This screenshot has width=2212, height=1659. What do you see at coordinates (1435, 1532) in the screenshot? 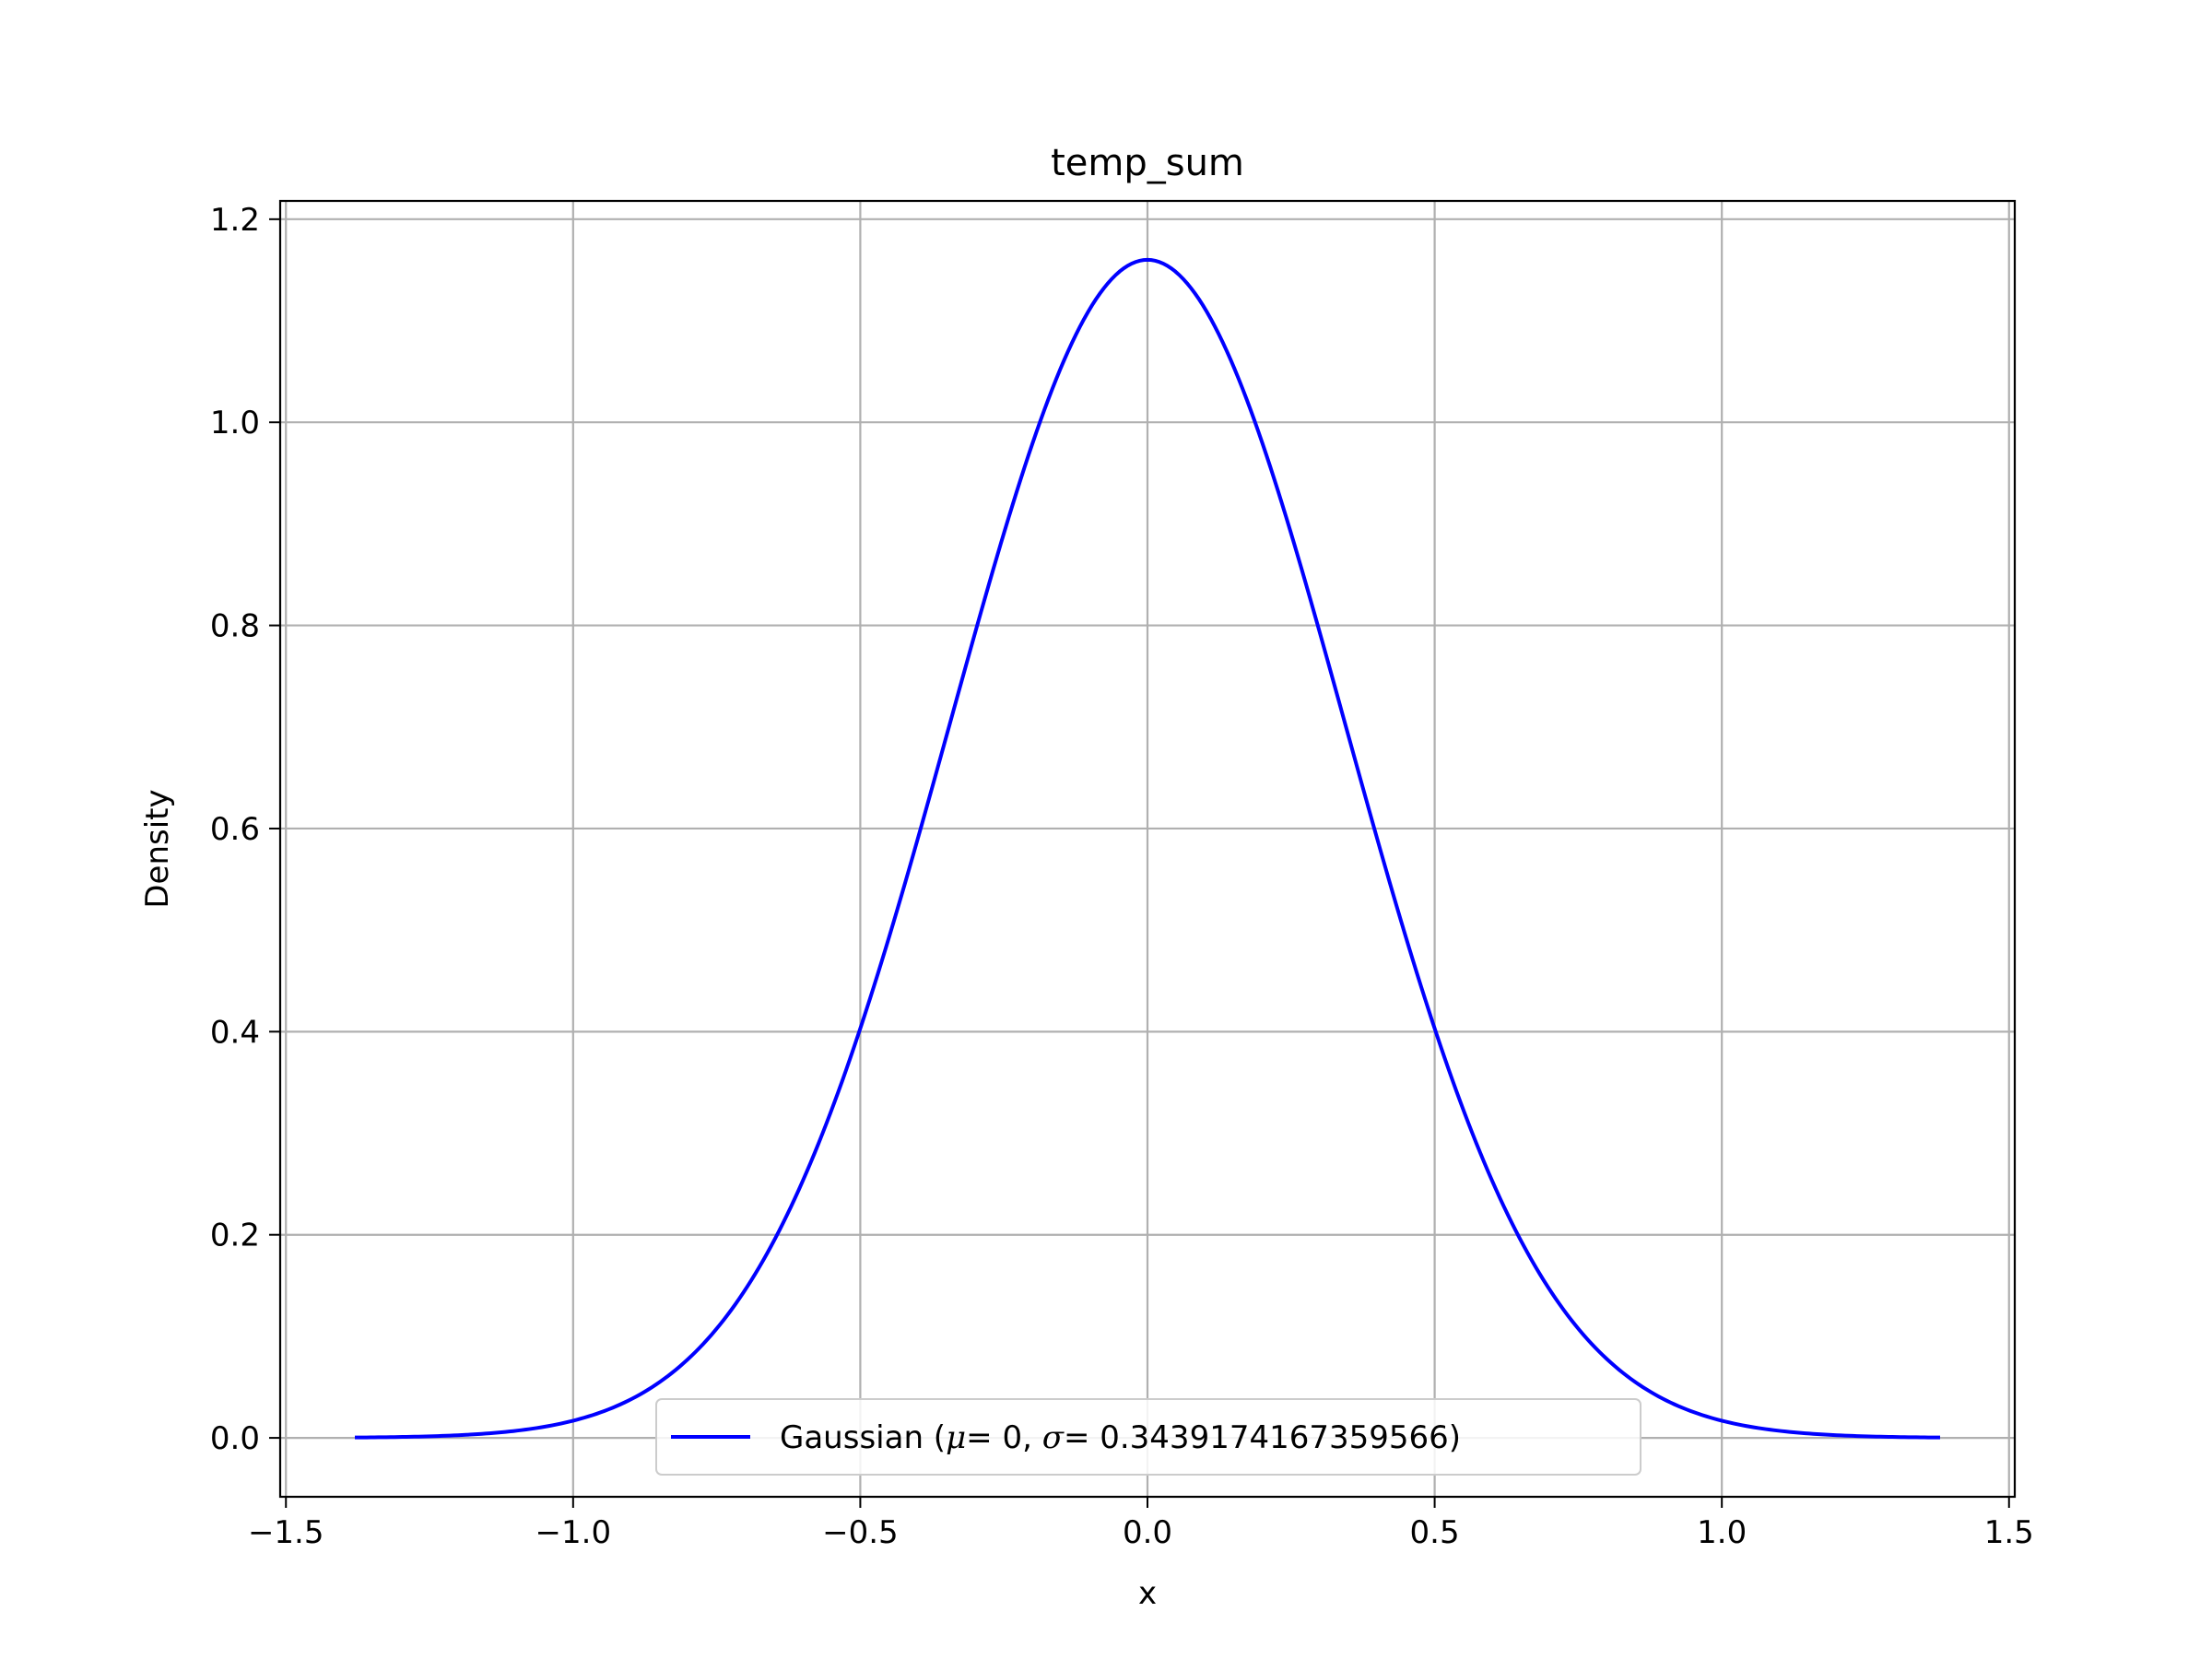
I see `x-tick-label: 0.5` at bounding box center [1435, 1532].